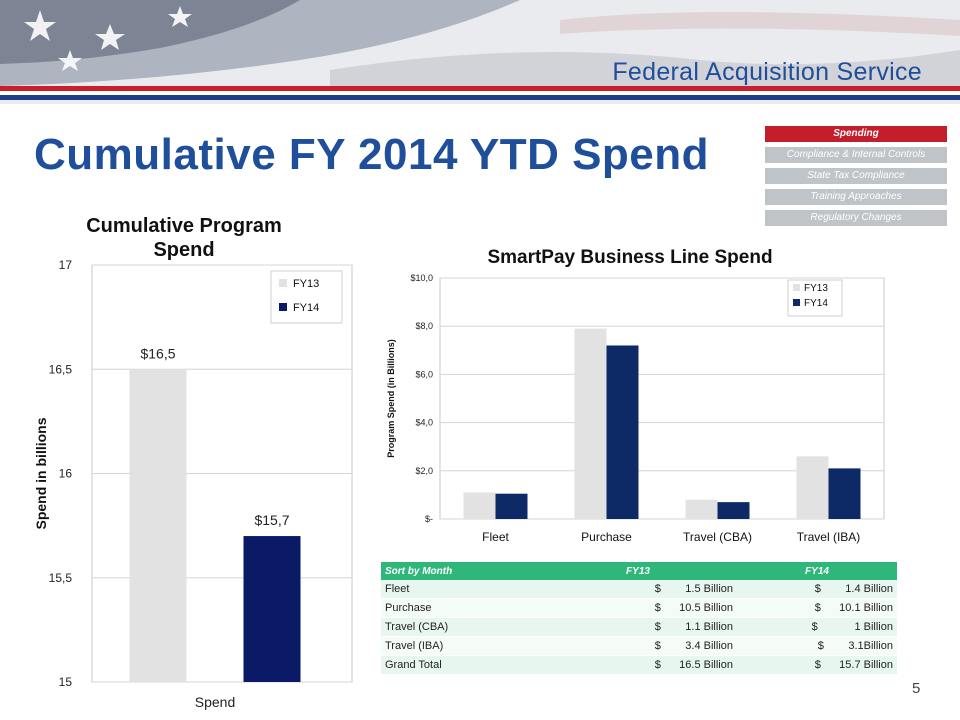 The height and width of the screenshot is (720, 960). What do you see at coordinates (184, 226) in the screenshot?
I see `chart-title: Cumulative Program` at bounding box center [184, 226].